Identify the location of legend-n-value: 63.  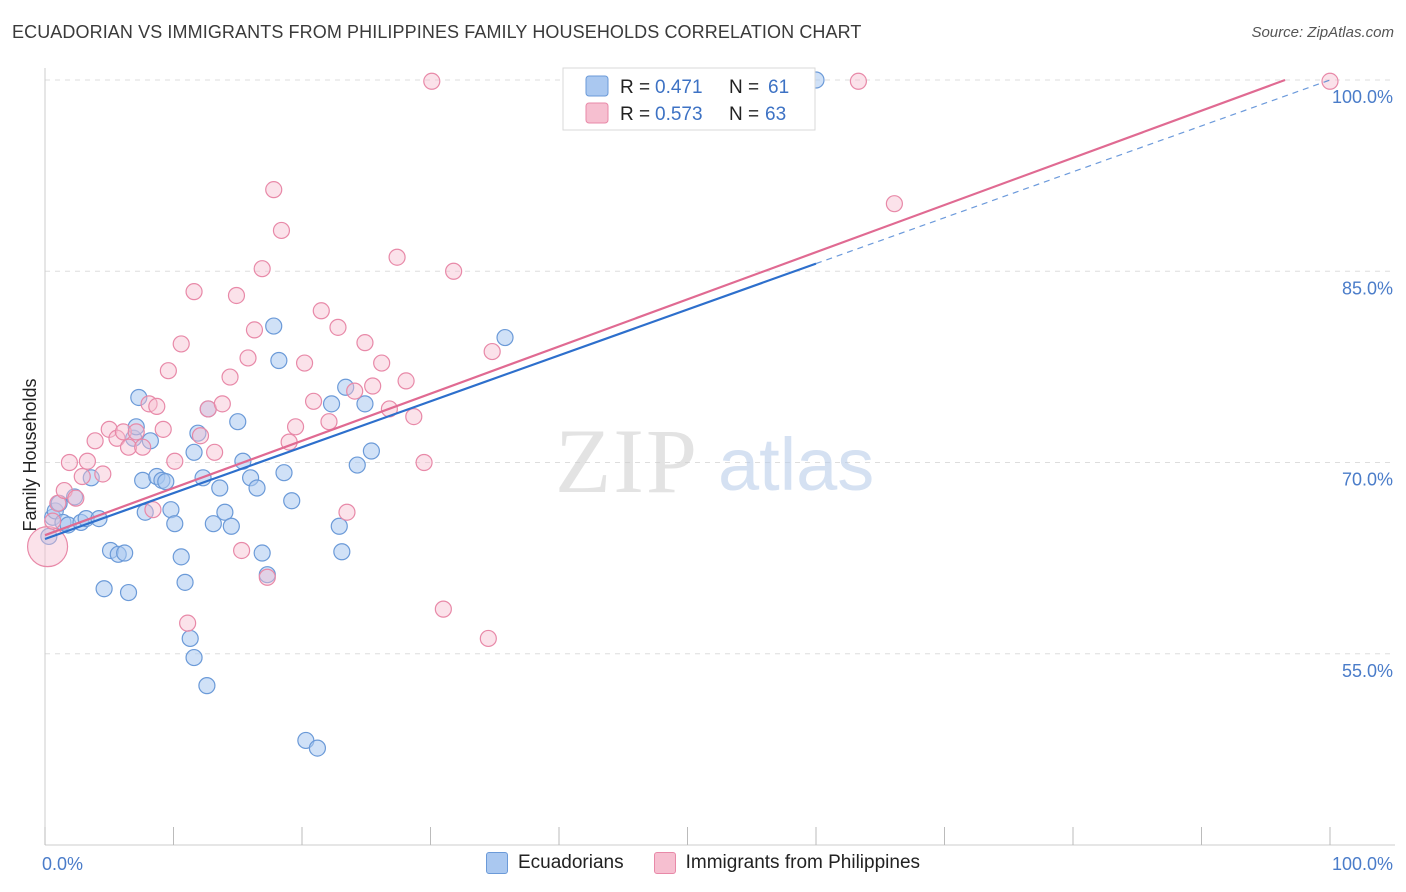
(775, 114).